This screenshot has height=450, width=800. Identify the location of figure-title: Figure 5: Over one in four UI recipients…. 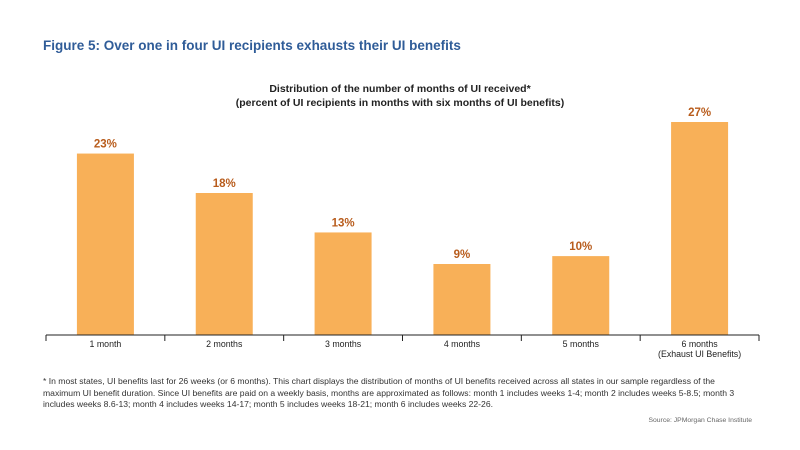
(252, 45).